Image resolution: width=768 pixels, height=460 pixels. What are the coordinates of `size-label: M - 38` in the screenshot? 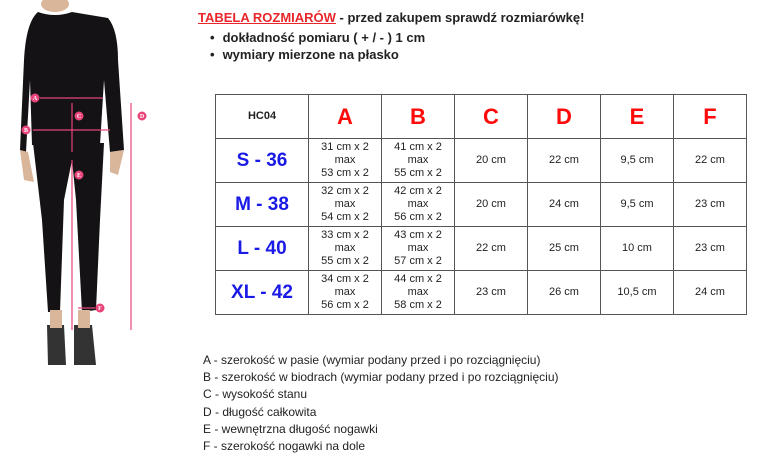 It's located at (262, 204).